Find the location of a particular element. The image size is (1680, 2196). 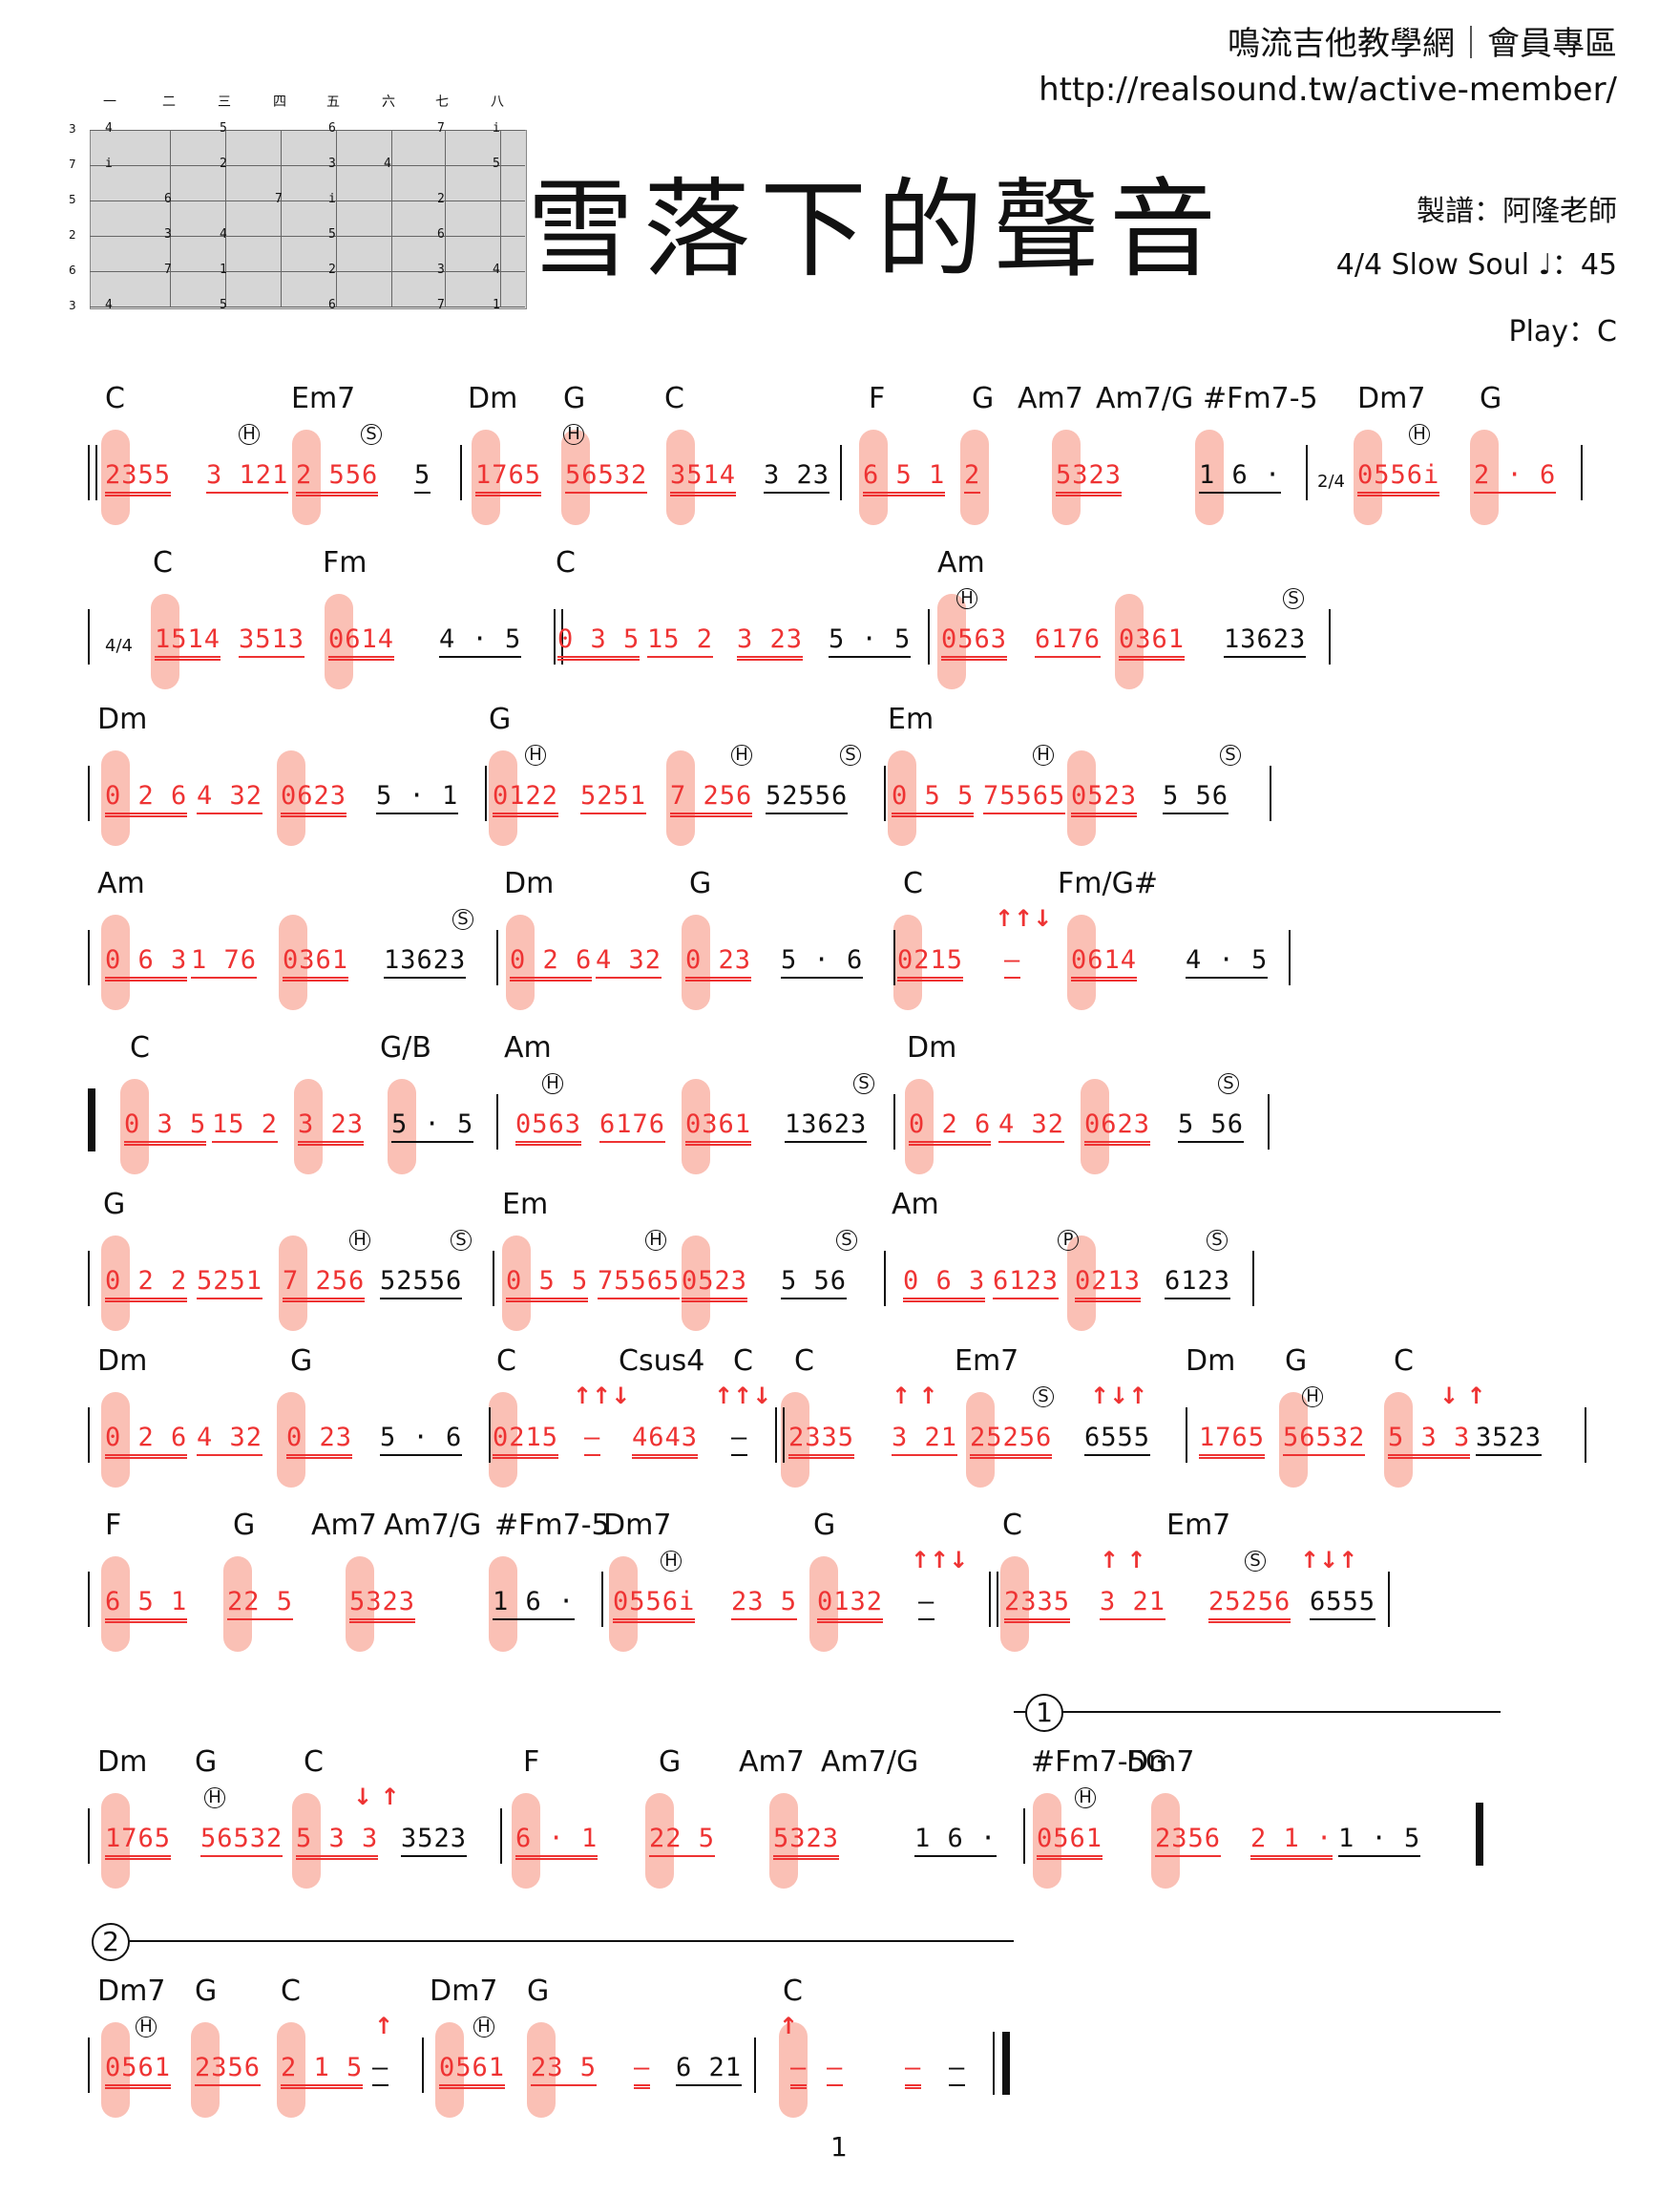

volta-number: 1 is located at coordinates (1044, 1713).